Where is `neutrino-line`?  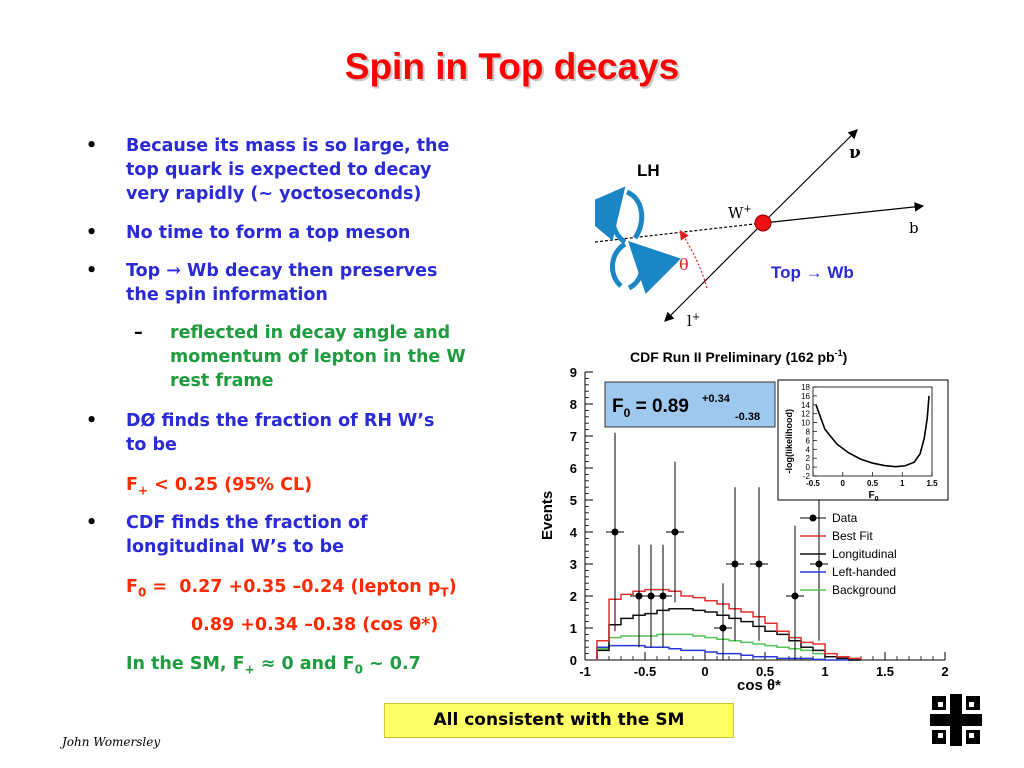 neutrino-line is located at coordinates (810, 176).